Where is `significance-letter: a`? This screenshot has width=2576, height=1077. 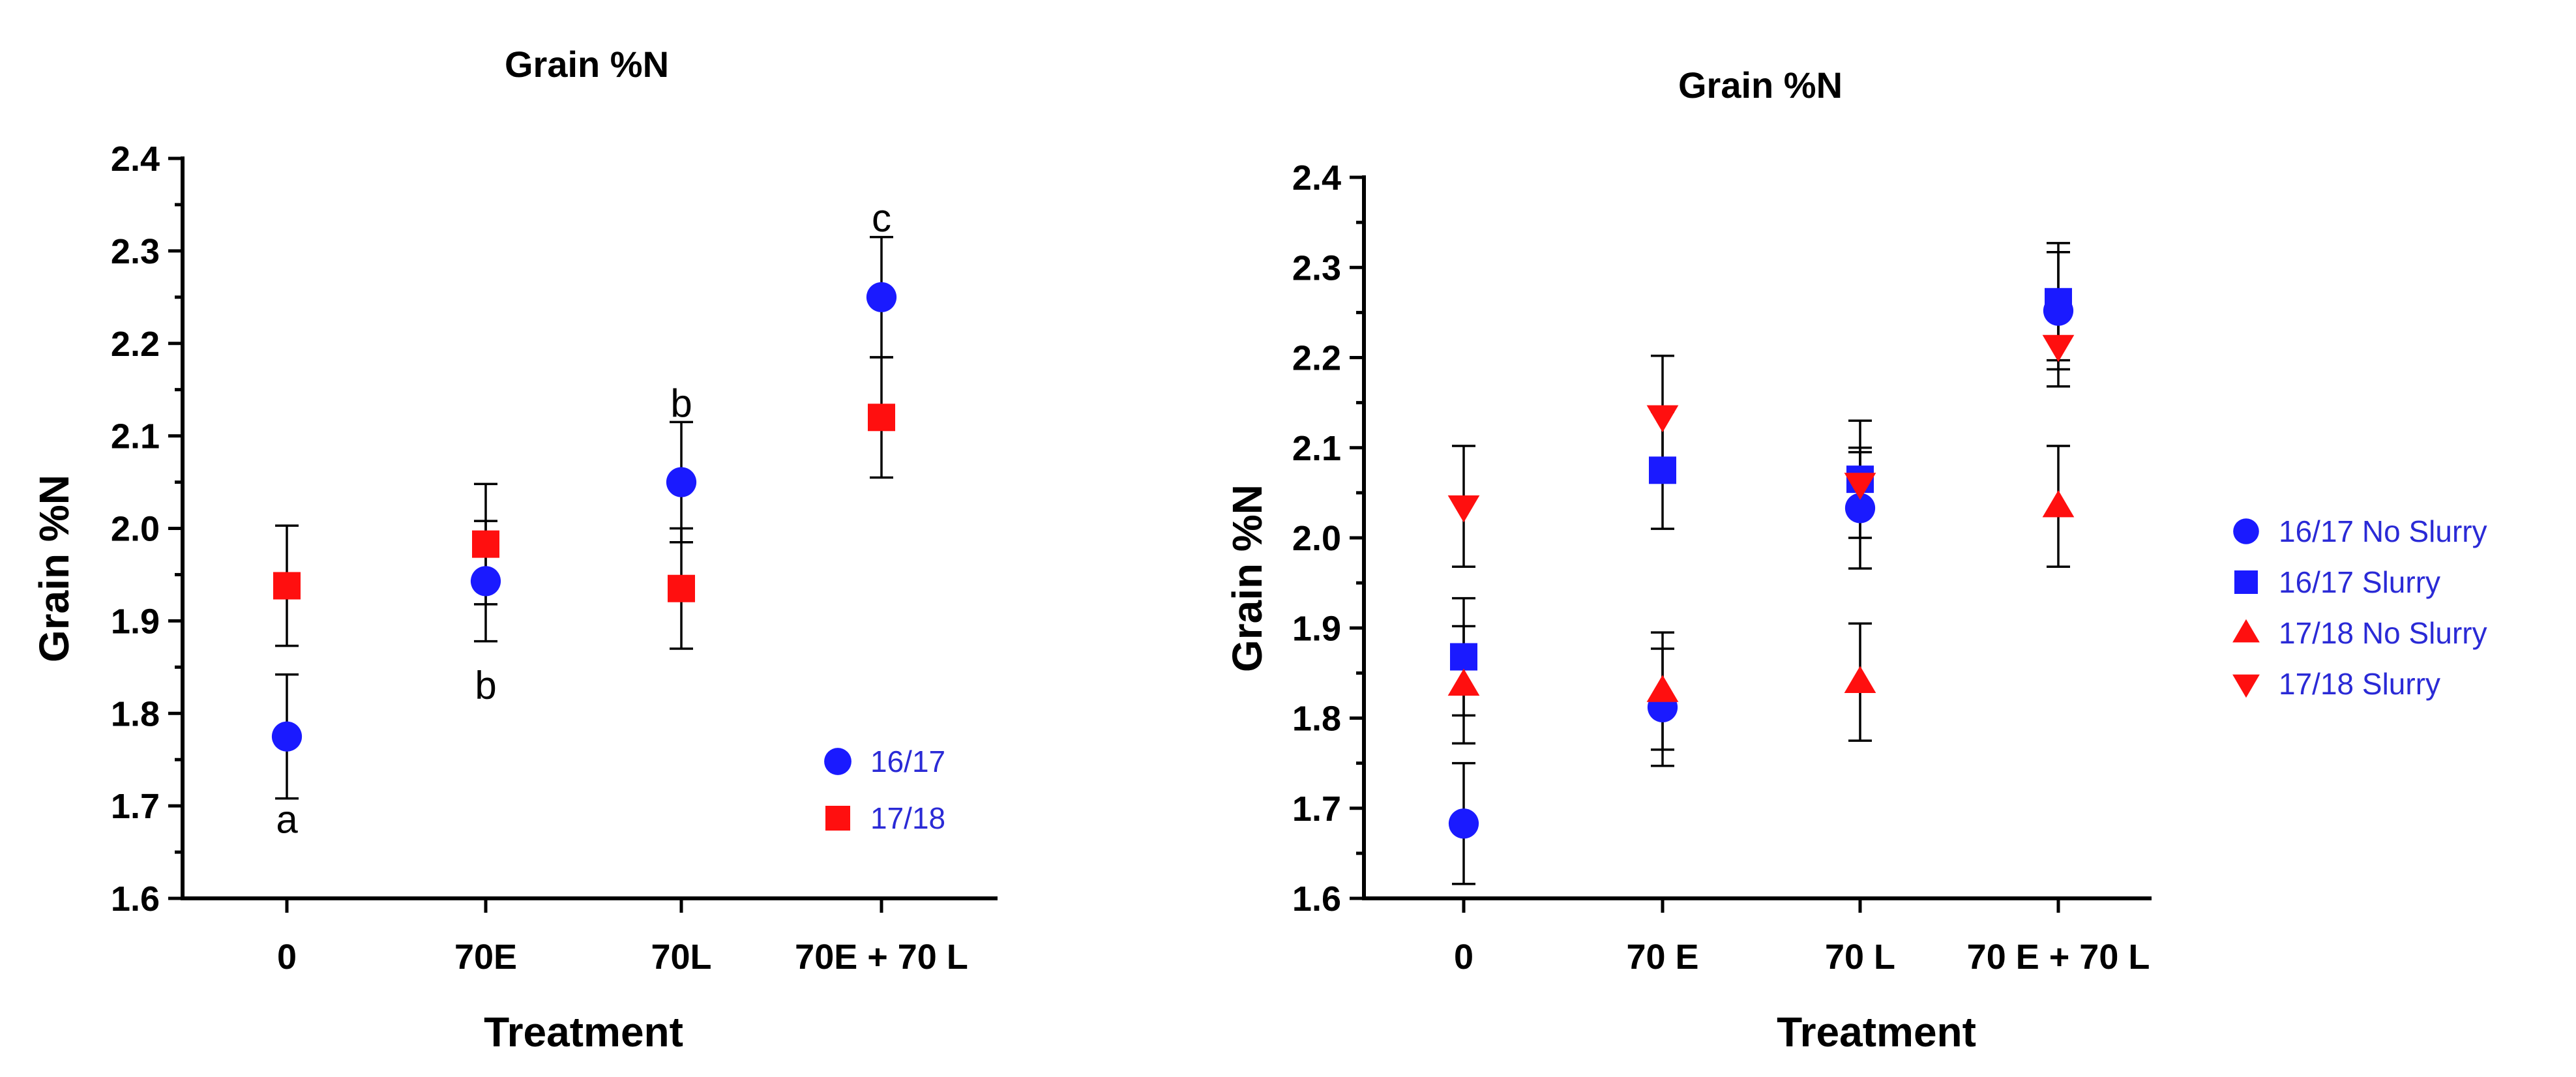 significance-letter: a is located at coordinates (287, 819).